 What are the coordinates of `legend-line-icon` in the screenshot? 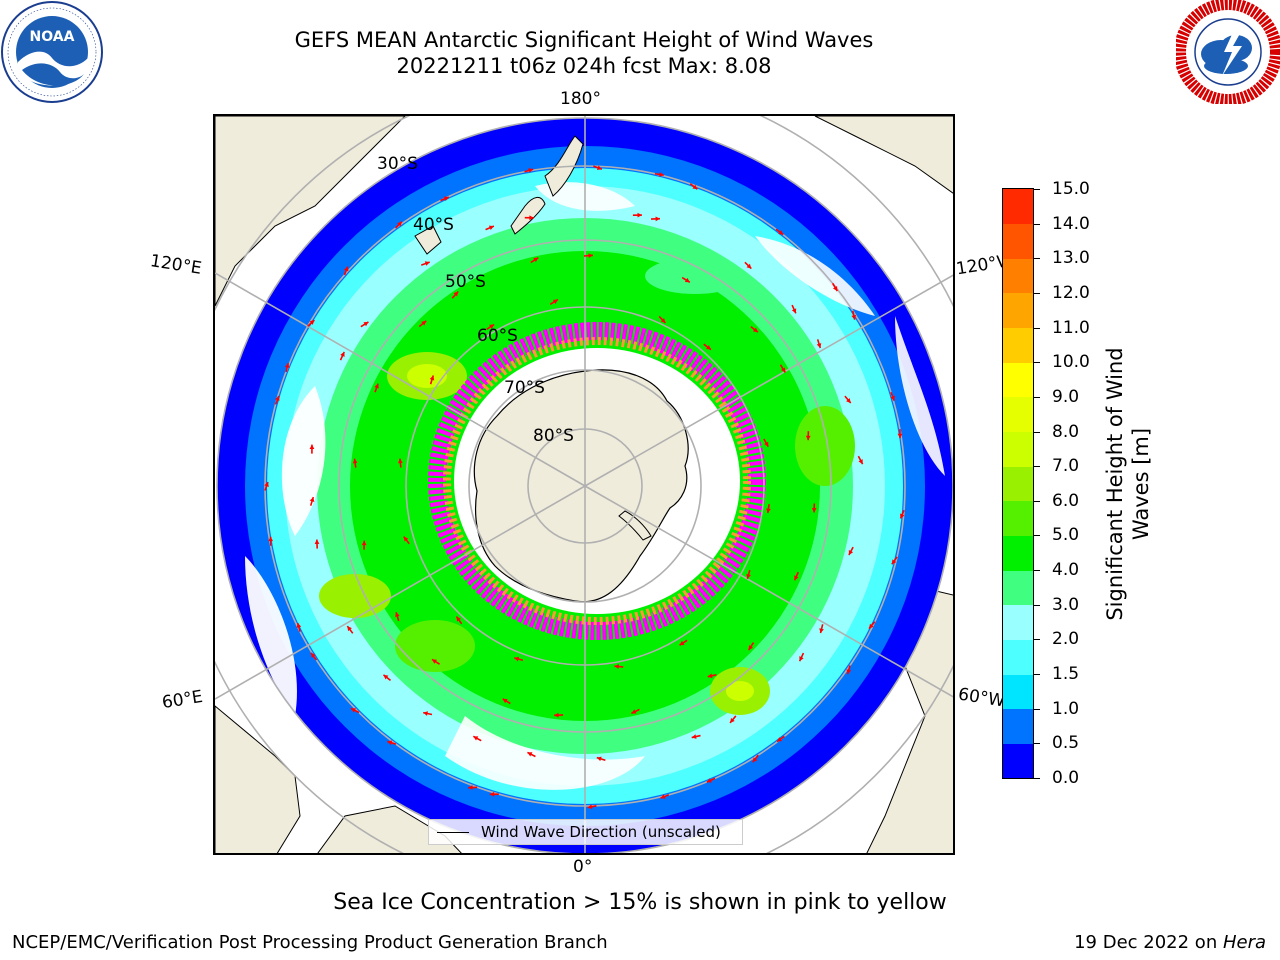 It's located at (453, 832).